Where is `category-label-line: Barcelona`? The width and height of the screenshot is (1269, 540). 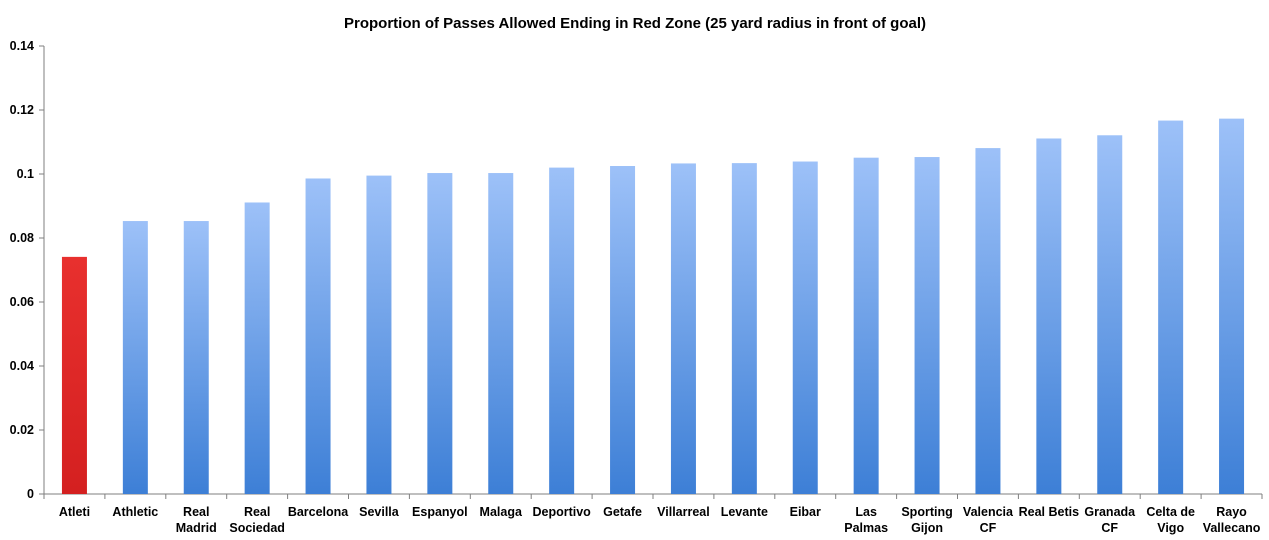
category-label-line: Barcelona is located at coordinates (318, 512).